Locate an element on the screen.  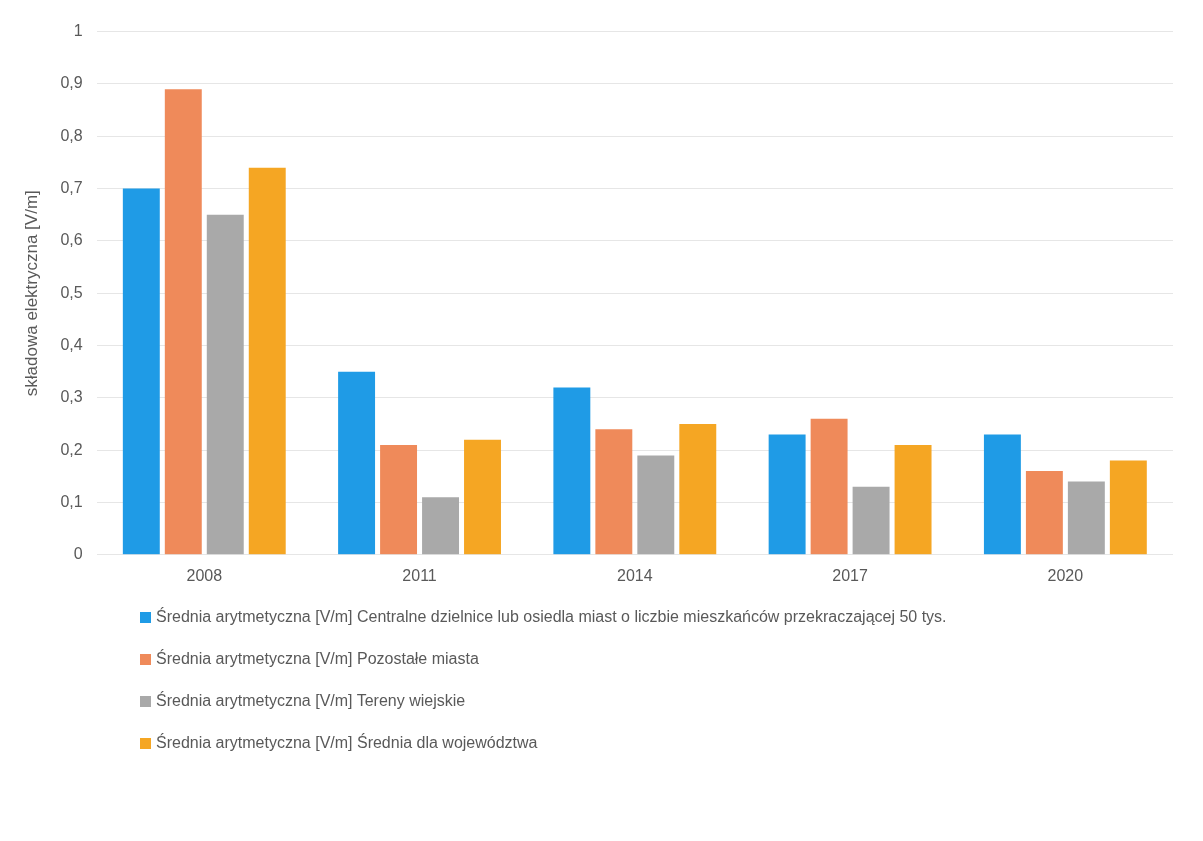
legend-label: Średnia arytmetyczna [V/m] Centralne dzielnice lub osiedla miast o liczbie mieszkańców przekraczającej 50 tys. is located at coordinates (551, 617).